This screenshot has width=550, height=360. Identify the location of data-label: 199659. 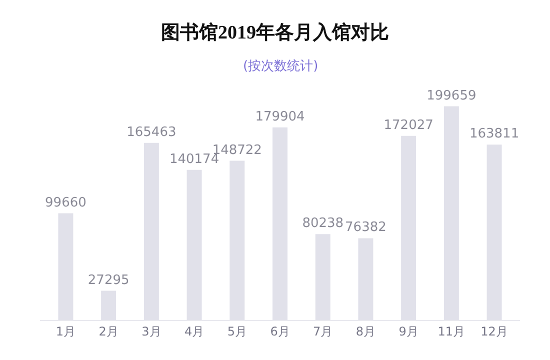
(451, 96).